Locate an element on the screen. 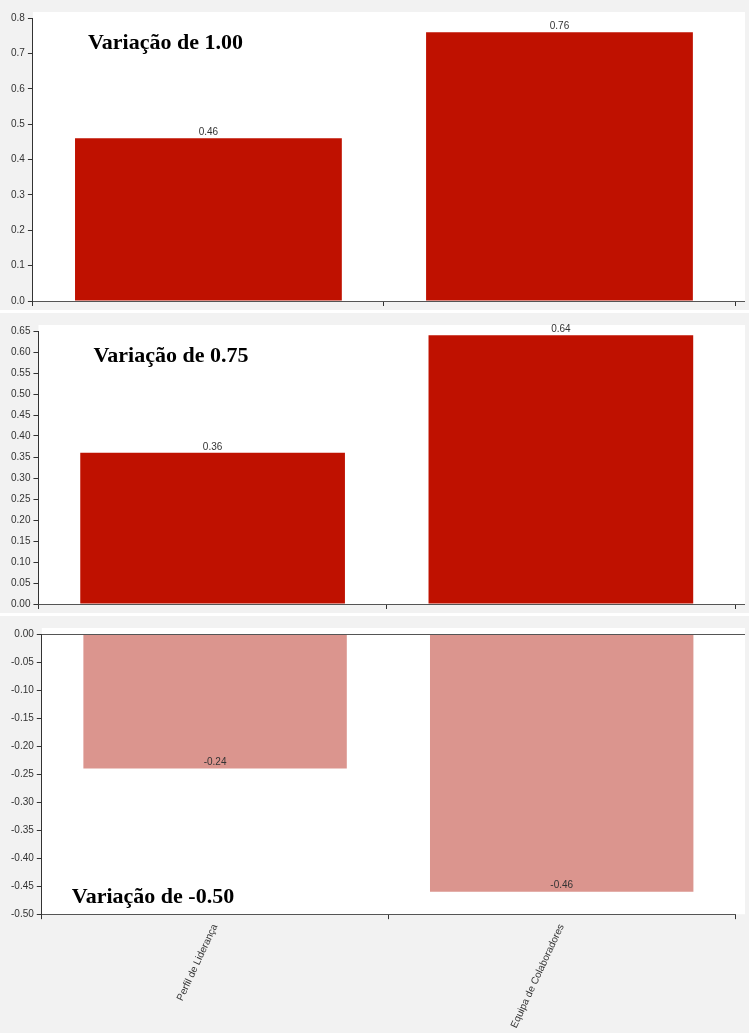  y-tick-label: 0.40 is located at coordinates (20, 435).